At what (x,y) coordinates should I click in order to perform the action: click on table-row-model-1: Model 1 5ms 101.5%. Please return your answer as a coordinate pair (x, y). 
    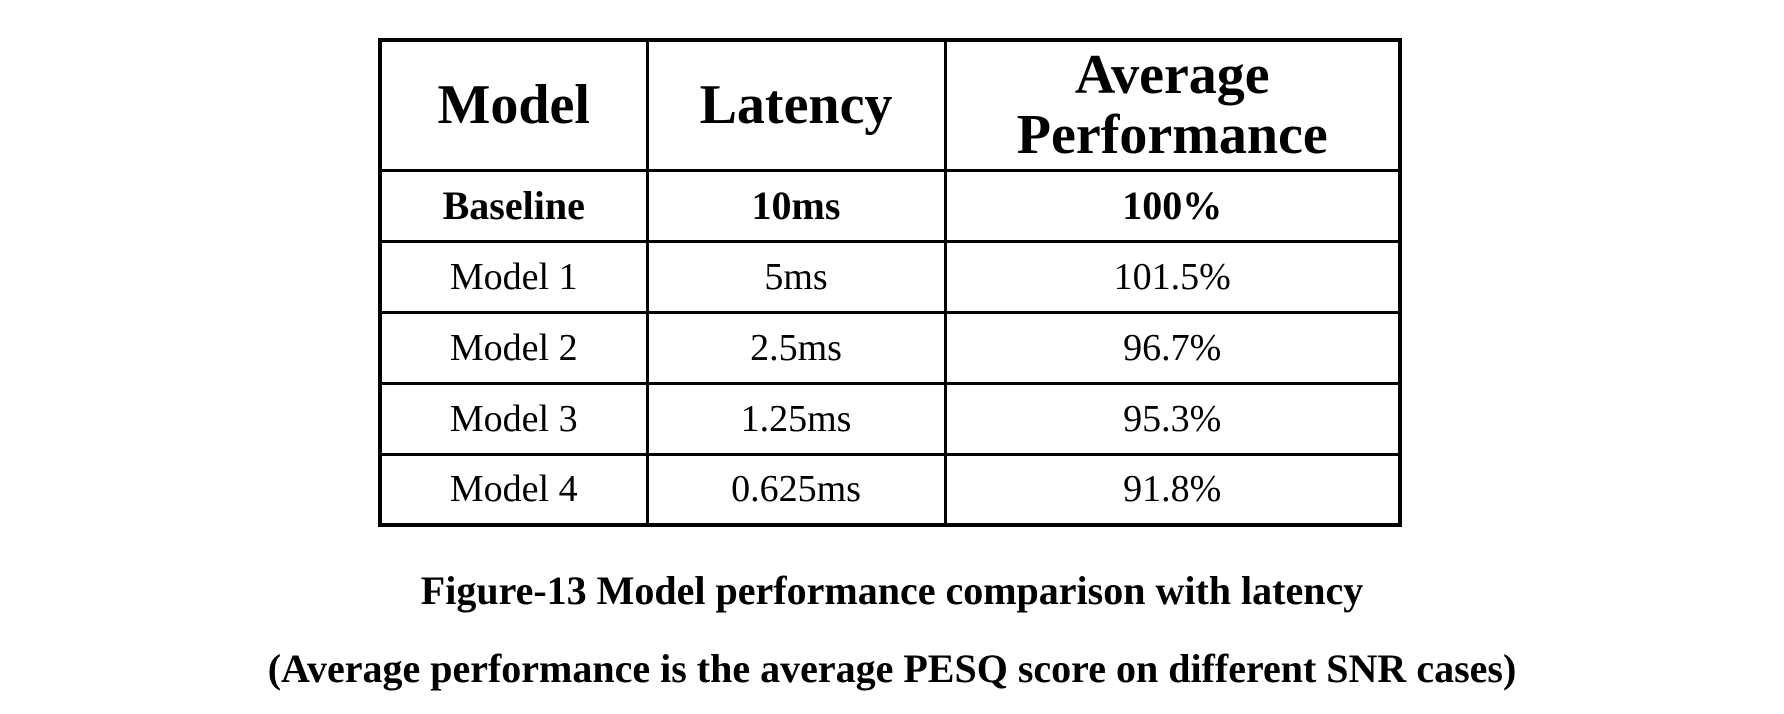
    Looking at the image, I should click on (890, 276).